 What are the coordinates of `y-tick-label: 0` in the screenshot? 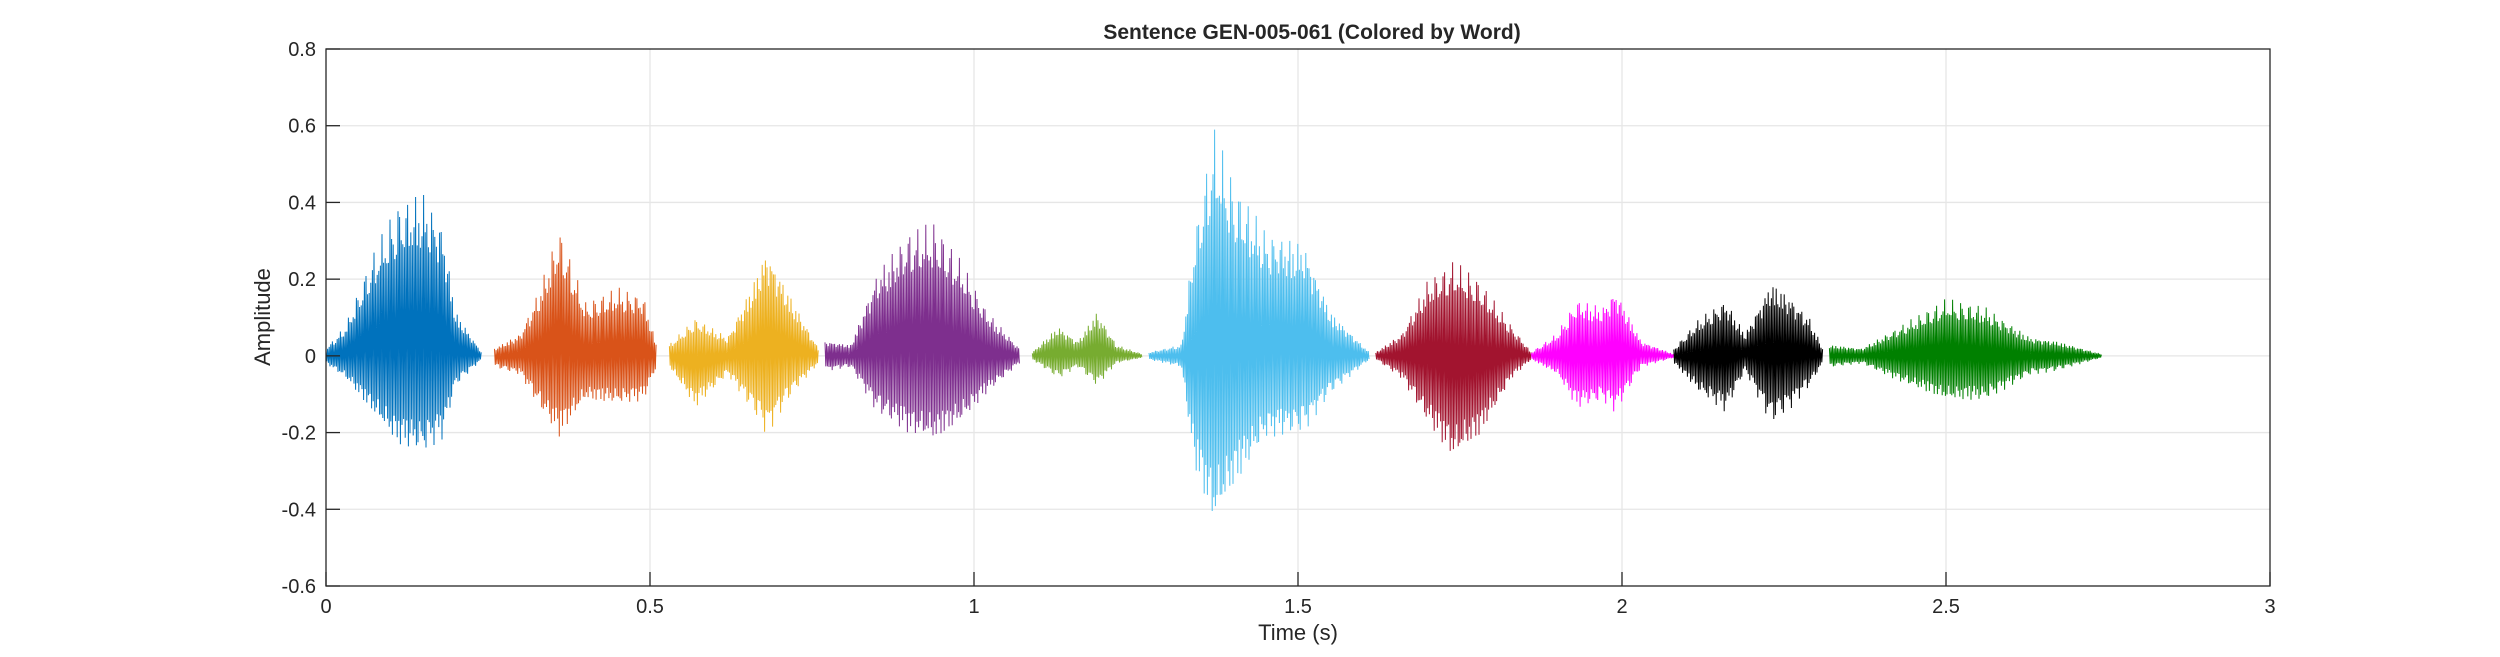 It's located at (310, 357).